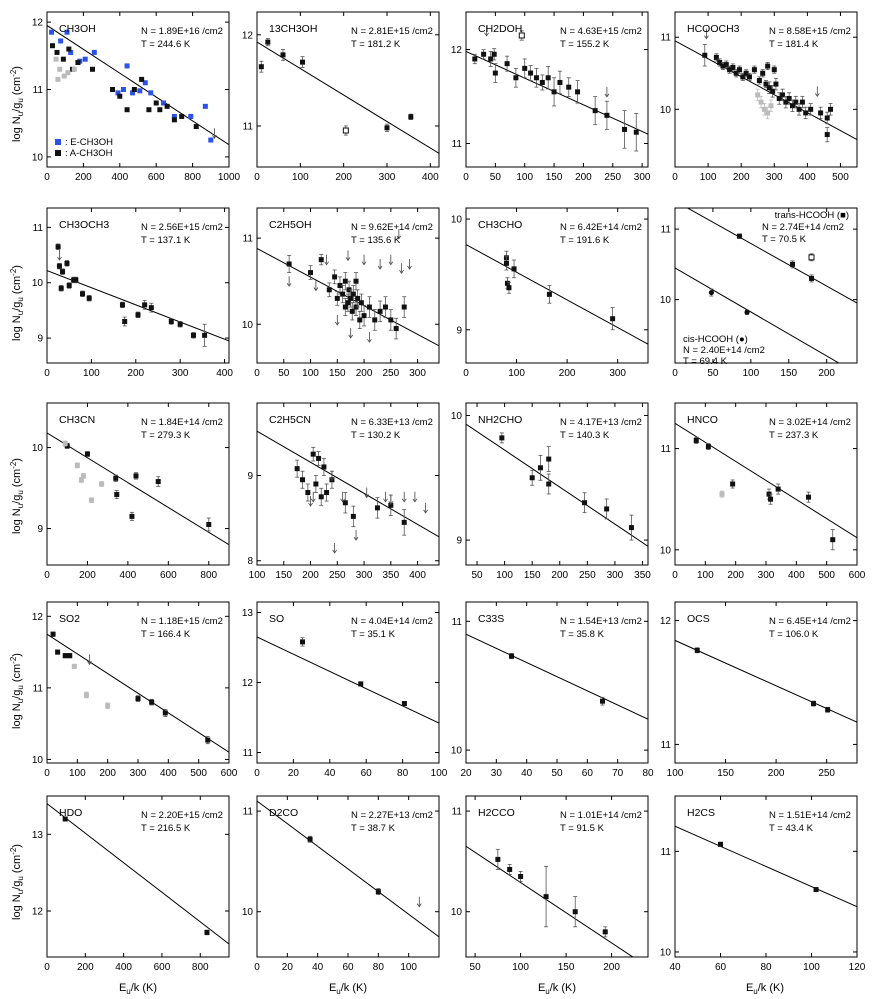 This screenshot has height=999, width=872. Describe the element at coordinates (38, 912) in the screenshot. I see `y-tick-label: 12` at that location.